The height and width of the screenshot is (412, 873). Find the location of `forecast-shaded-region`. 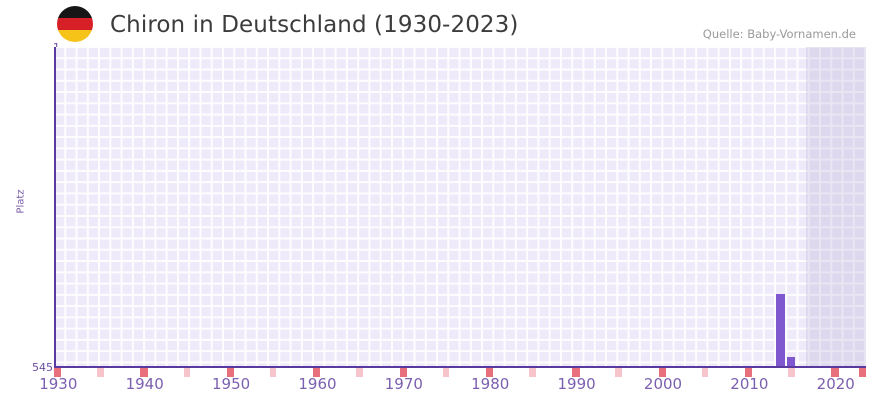

forecast-shaded-region is located at coordinates (835, 207).